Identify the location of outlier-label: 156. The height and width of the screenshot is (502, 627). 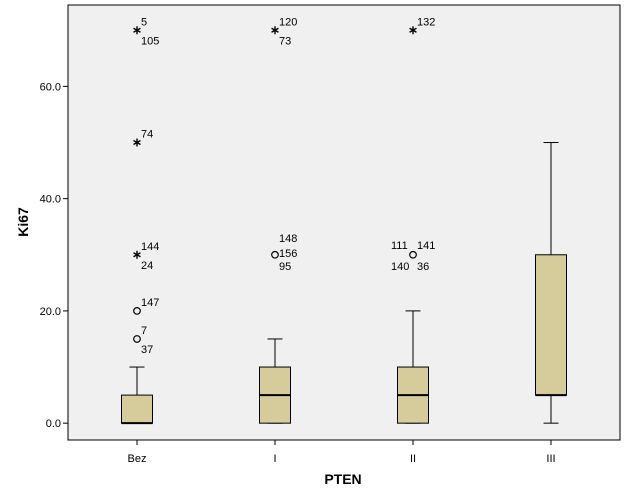
(288, 254).